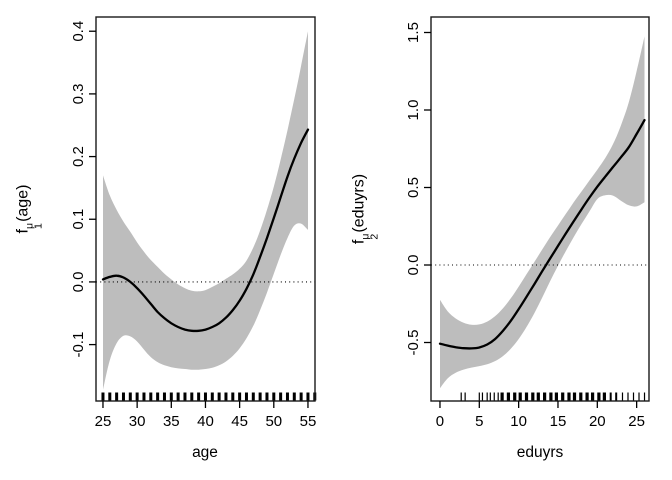 Image resolution: width=672 pixels, height=480 pixels. Describe the element at coordinates (137, 421) in the screenshot. I see `x-tick-label: 30` at that location.